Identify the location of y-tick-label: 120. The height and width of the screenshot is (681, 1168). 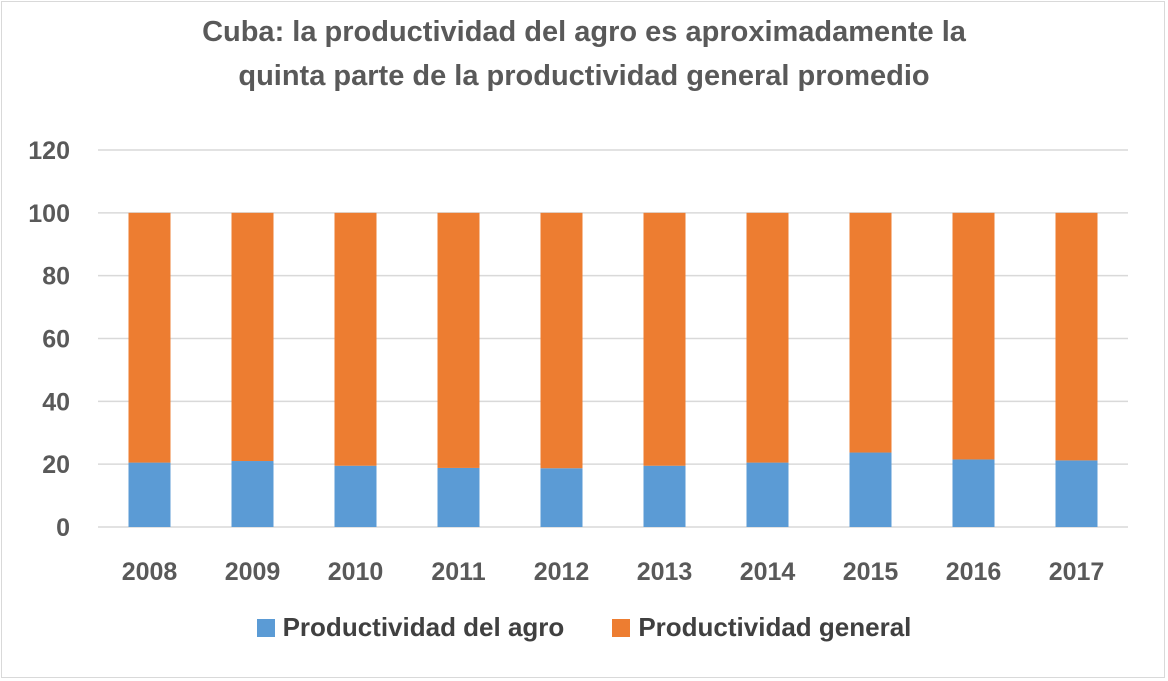
(49, 151).